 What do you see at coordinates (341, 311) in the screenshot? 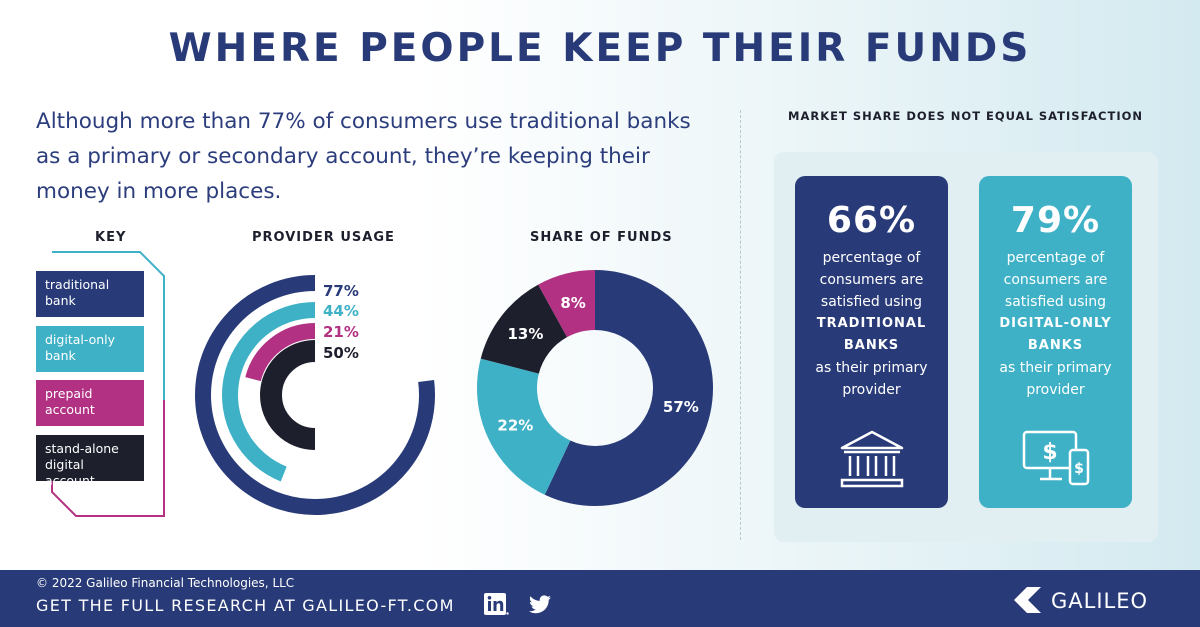
I see `provider-usage-label: 44%` at bounding box center [341, 311].